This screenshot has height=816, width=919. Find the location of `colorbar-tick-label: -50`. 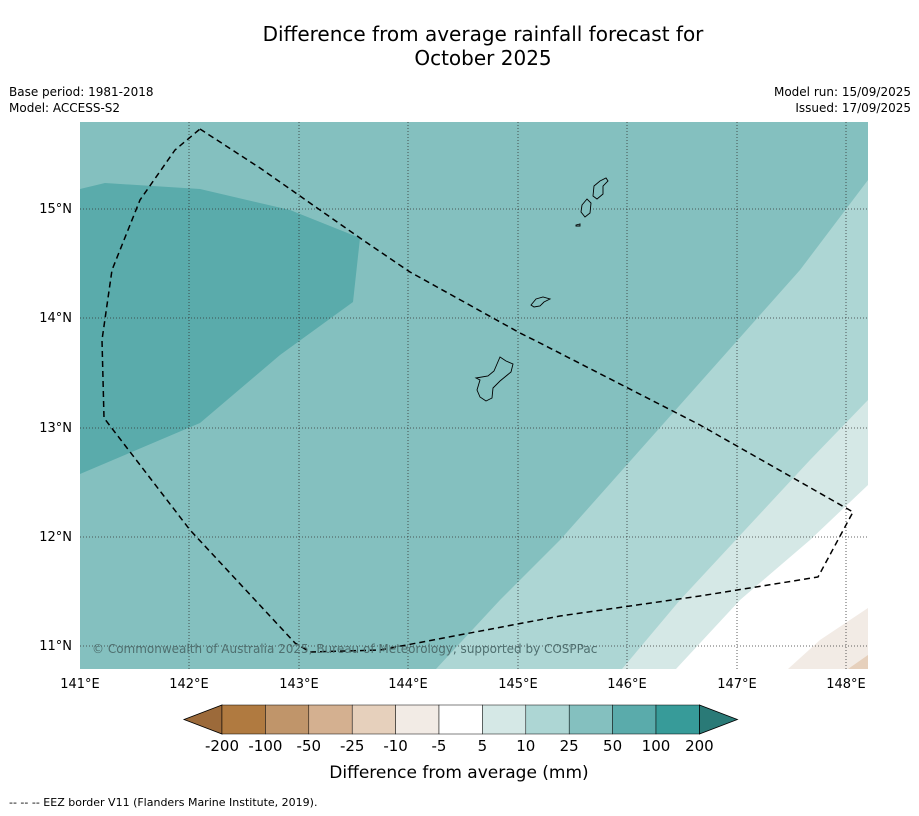

colorbar-tick-label: -50 is located at coordinates (309, 746).